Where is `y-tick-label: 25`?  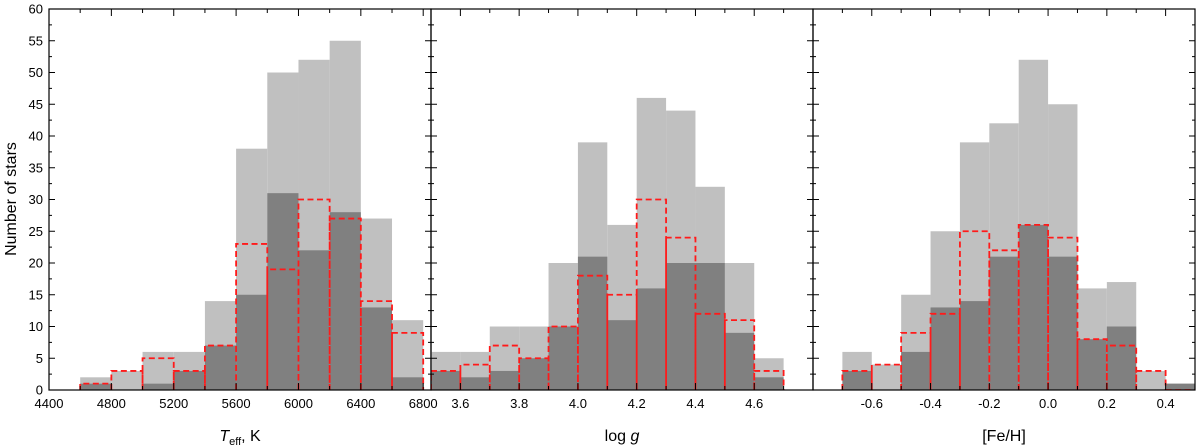 y-tick-label: 25 is located at coordinates (36, 231).